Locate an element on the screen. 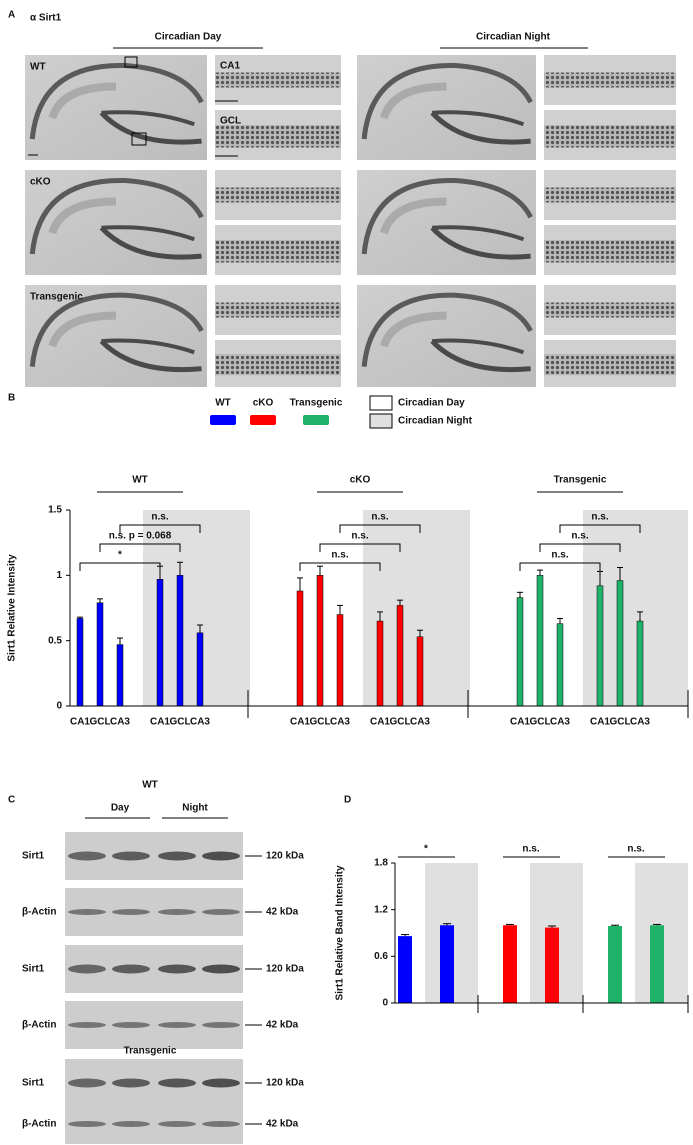 The height and width of the screenshot is (1145, 693). legend-label: Circadian Day is located at coordinates (431, 403).